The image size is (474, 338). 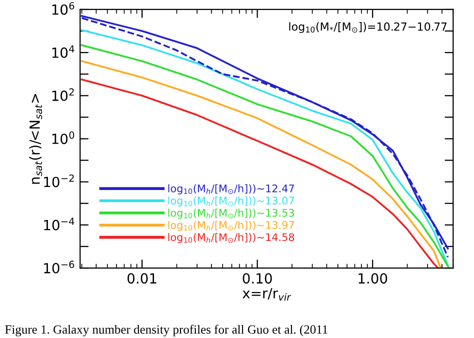 I want to click on y-tick-label: 10$^{0}$, so click(x=63, y=137).